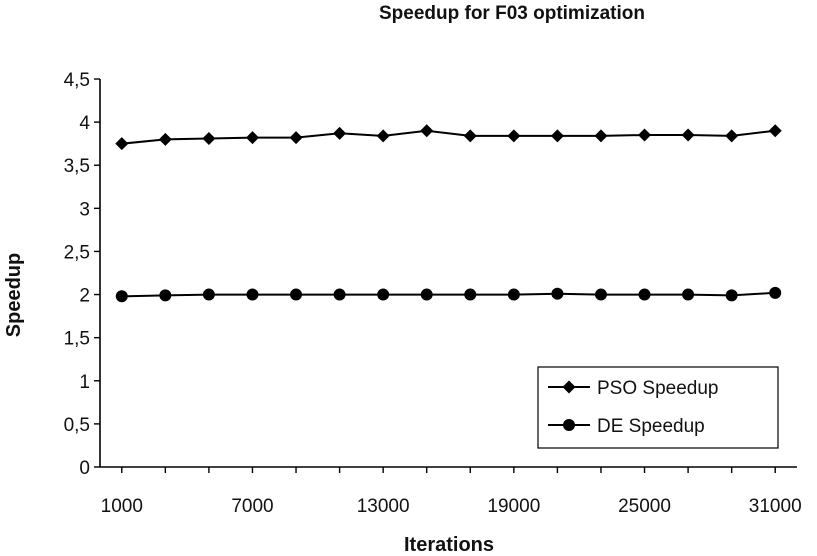 This screenshot has height=556, width=817. What do you see at coordinates (569, 425) in the screenshot?
I see `legend-marker-de` at bounding box center [569, 425].